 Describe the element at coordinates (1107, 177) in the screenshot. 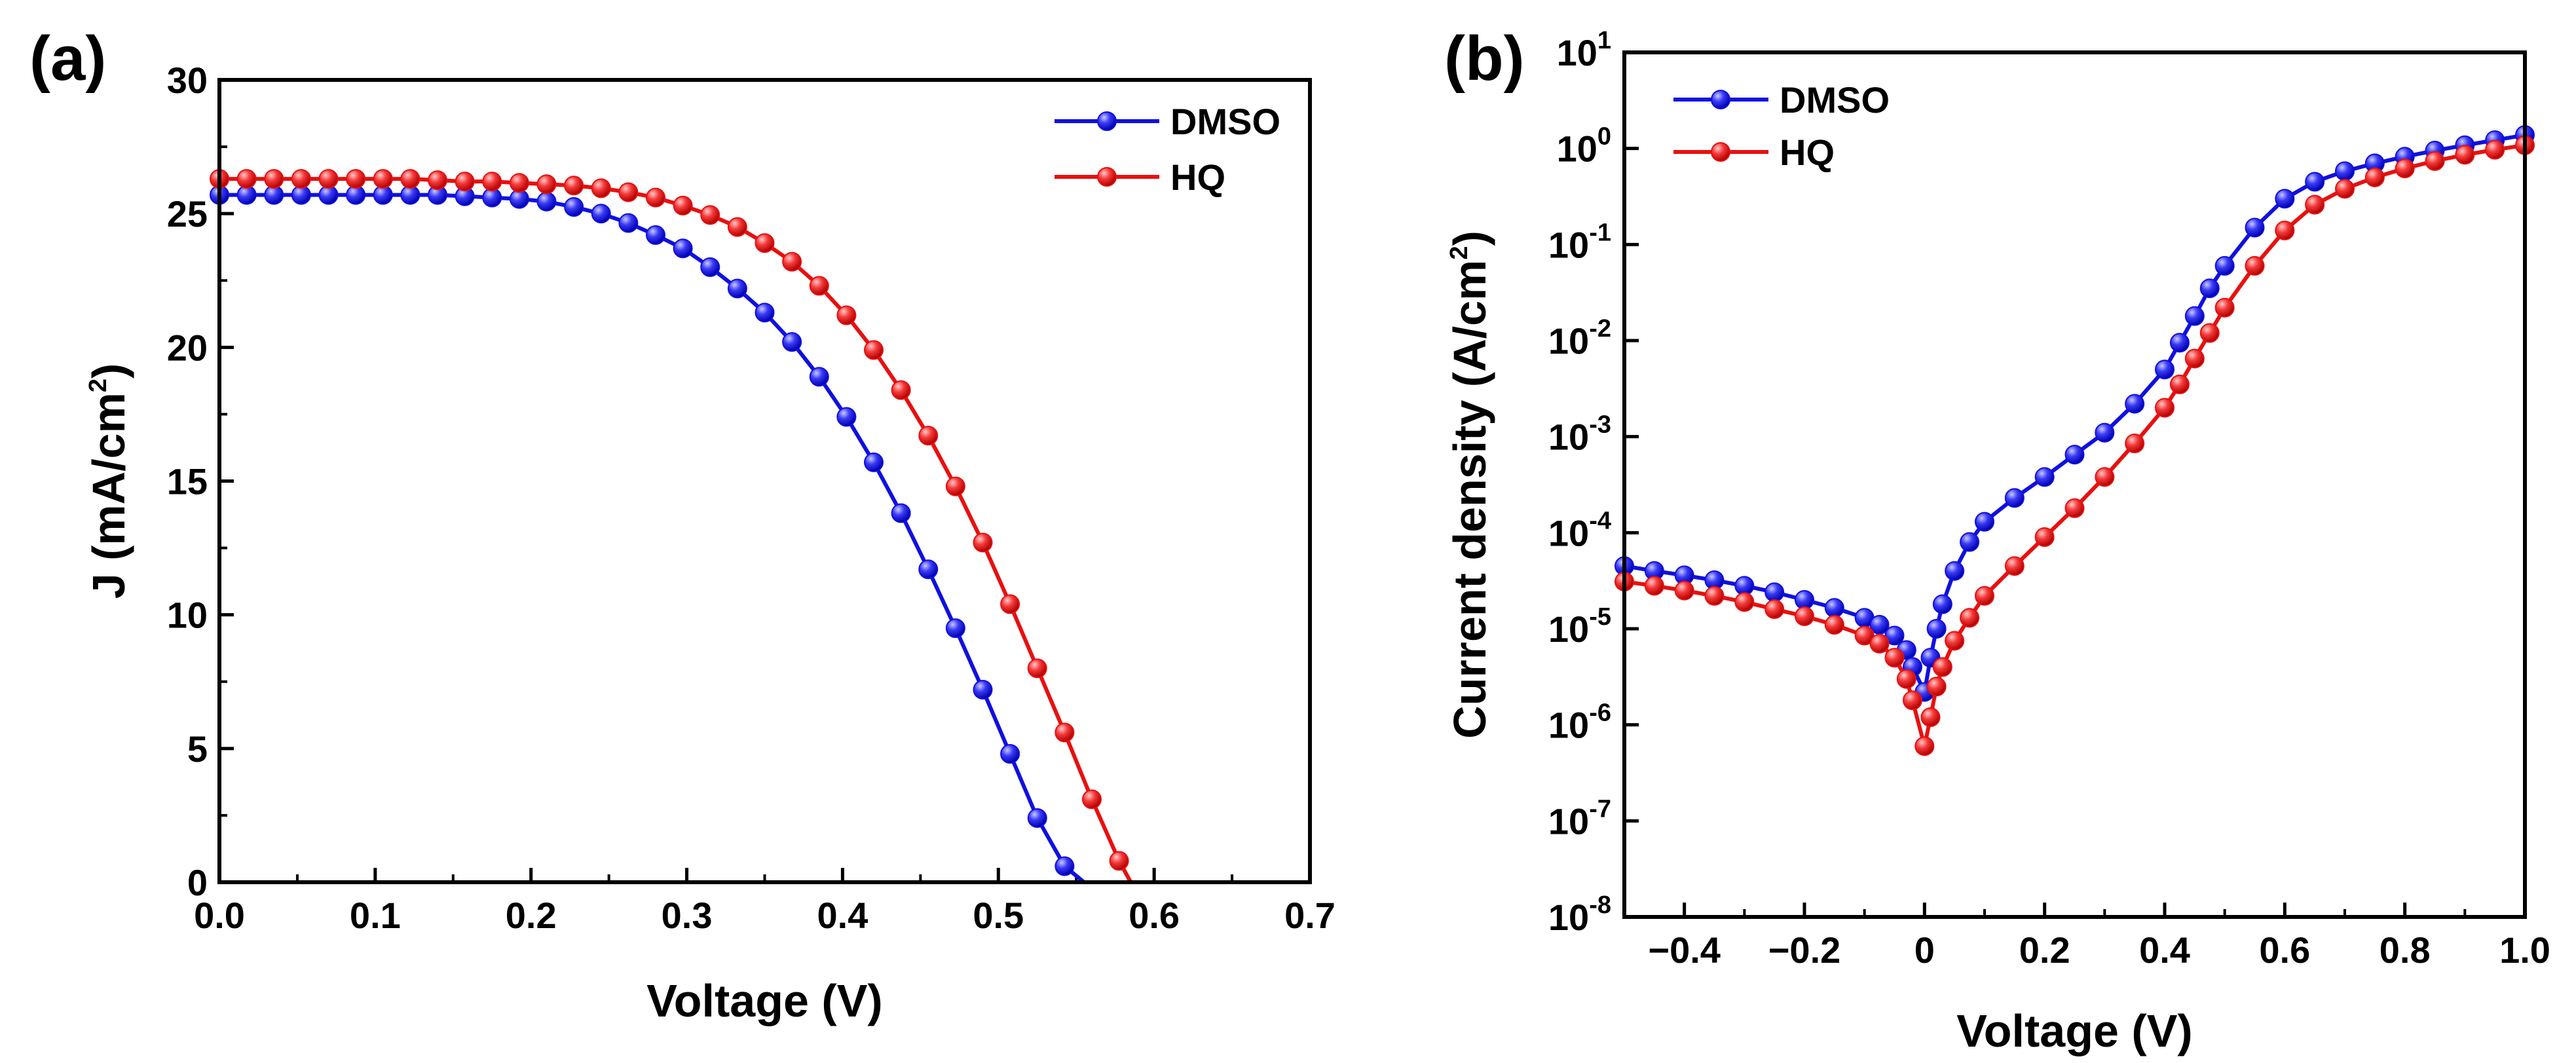

I see `legend-marker-hq` at that location.